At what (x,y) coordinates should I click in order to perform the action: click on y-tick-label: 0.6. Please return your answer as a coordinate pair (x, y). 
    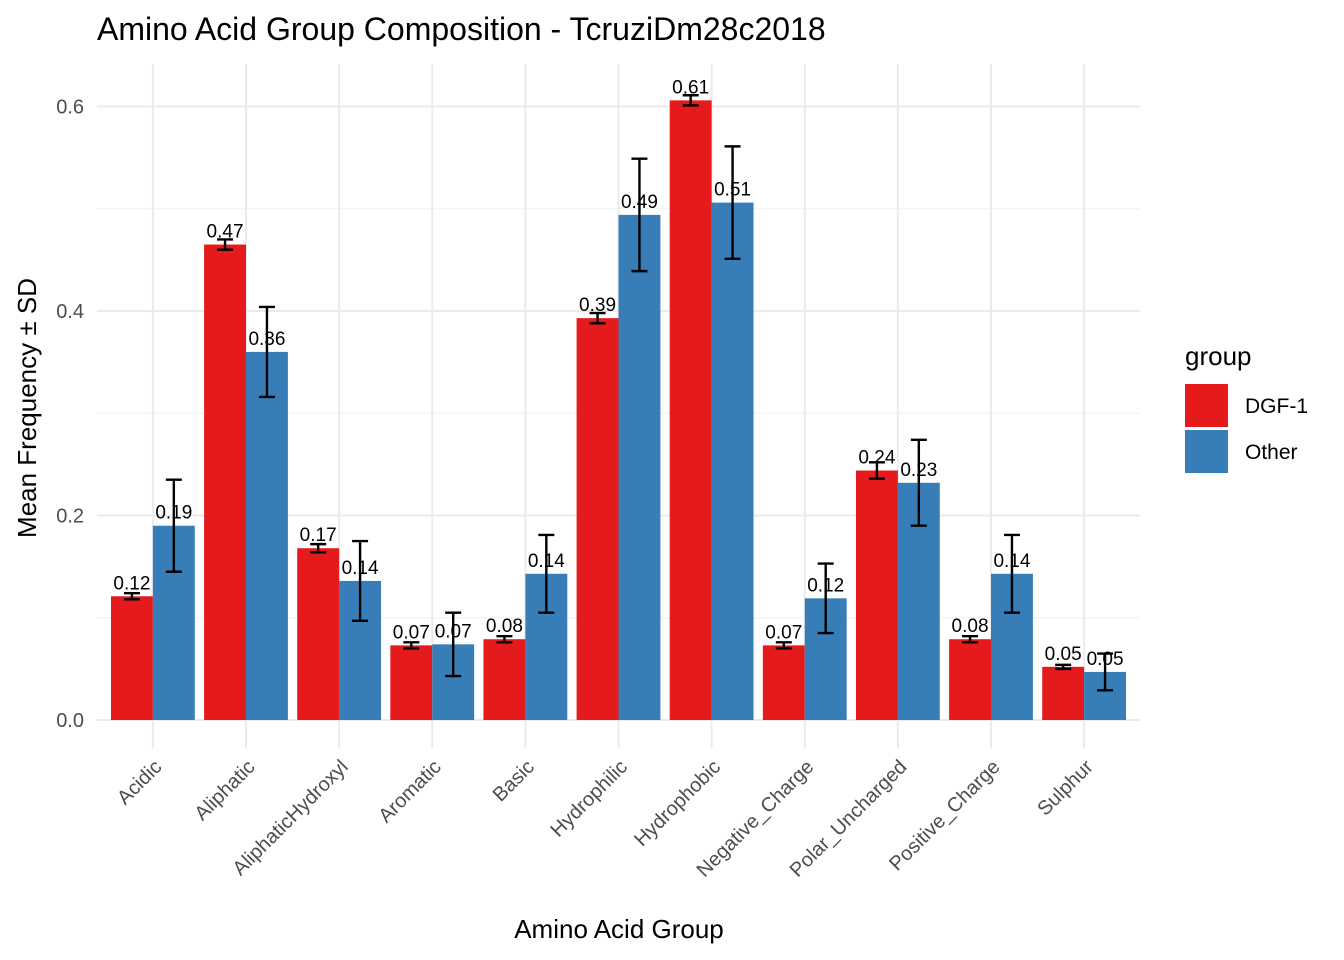
    Looking at the image, I should click on (70, 108).